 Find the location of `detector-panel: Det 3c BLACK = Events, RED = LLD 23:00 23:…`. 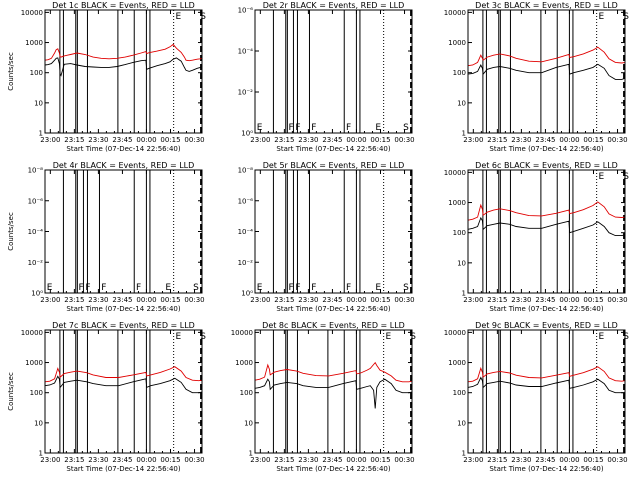

detector-panel: Det 3c BLACK = Events, RED = LLD 23:00 23:… is located at coordinates (537, 77).